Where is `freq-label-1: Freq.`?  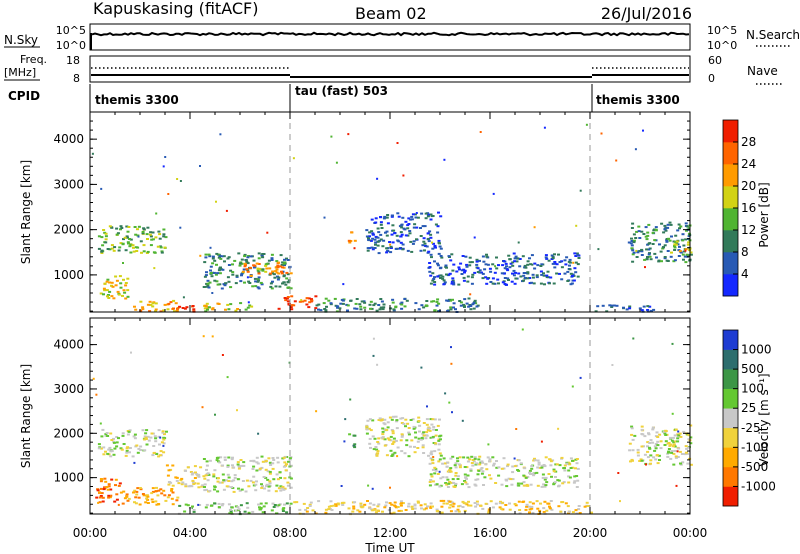
freq-label-1: Freq. is located at coordinates (33, 59).